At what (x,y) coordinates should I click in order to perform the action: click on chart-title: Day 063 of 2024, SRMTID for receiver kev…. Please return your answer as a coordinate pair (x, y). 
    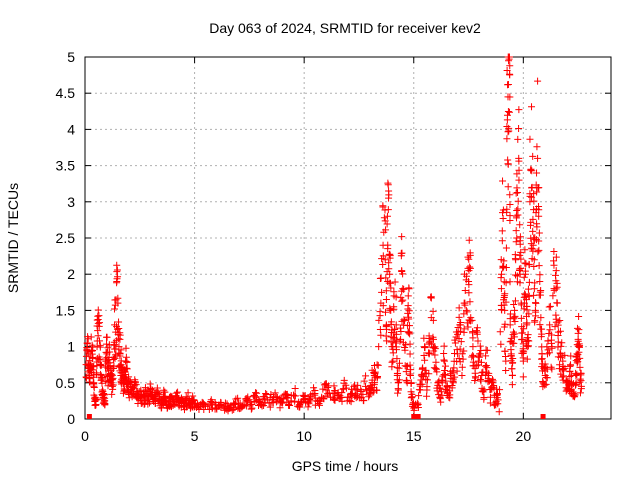
    Looking at the image, I should click on (345, 28).